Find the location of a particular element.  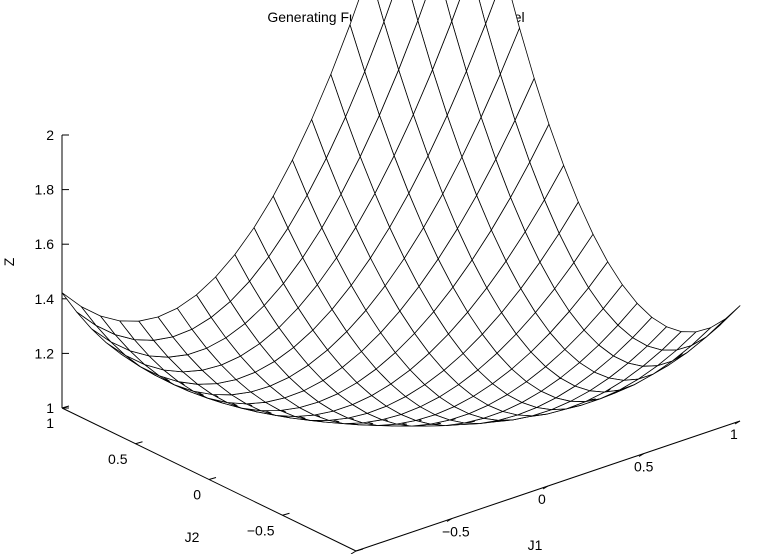

y-tick-label: −0.5 is located at coordinates (261, 530).